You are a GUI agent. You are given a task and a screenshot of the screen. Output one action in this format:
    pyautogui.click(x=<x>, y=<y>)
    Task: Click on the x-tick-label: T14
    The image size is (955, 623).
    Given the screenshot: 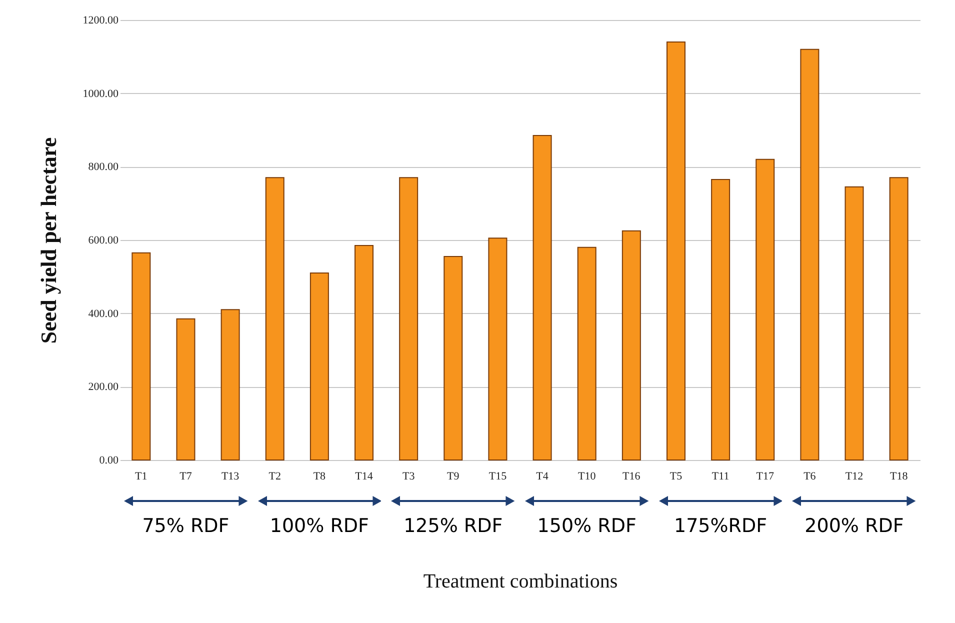 What is the action you would take?
    pyautogui.click(x=364, y=476)
    